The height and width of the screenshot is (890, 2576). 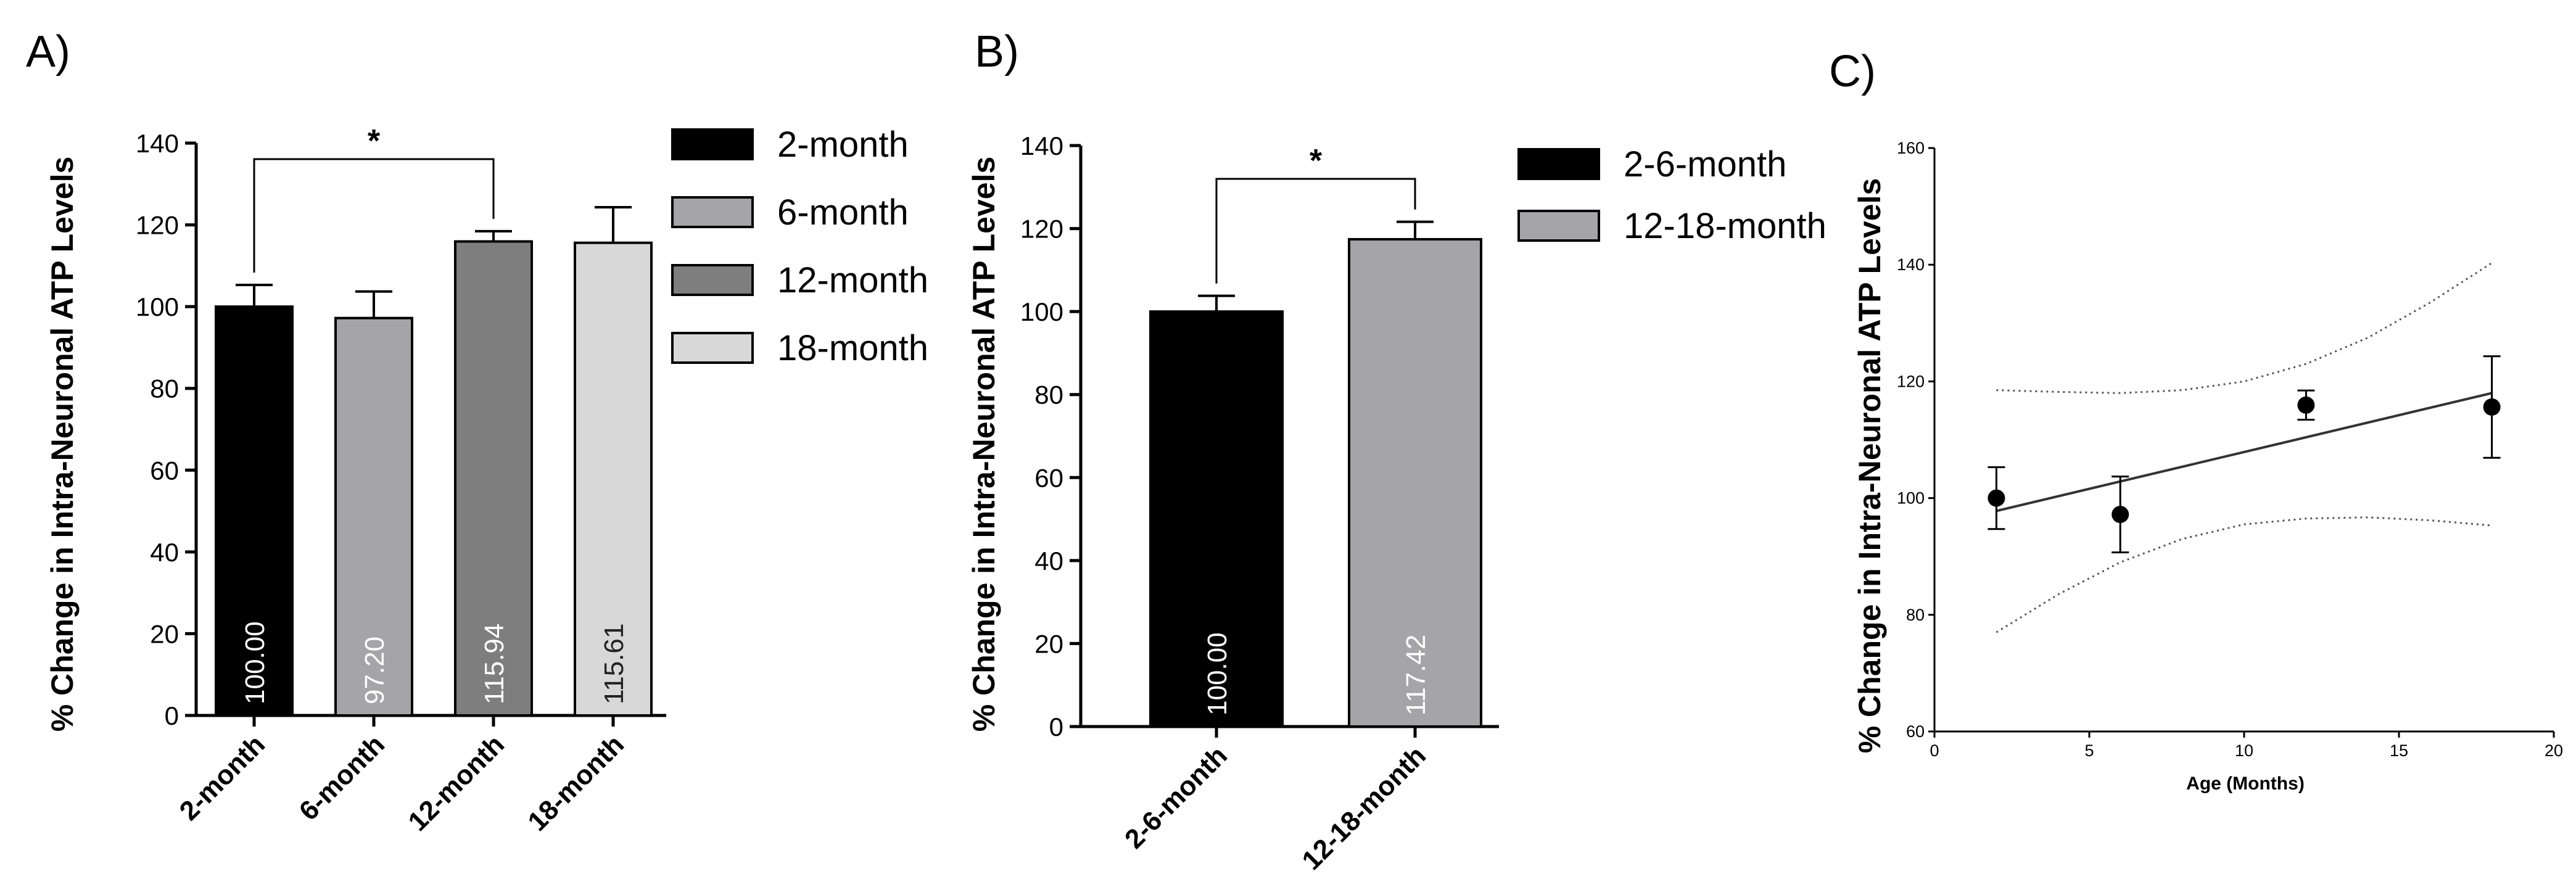 I want to click on panel-a-x-tick-label: 2-month, so click(x=222, y=777).